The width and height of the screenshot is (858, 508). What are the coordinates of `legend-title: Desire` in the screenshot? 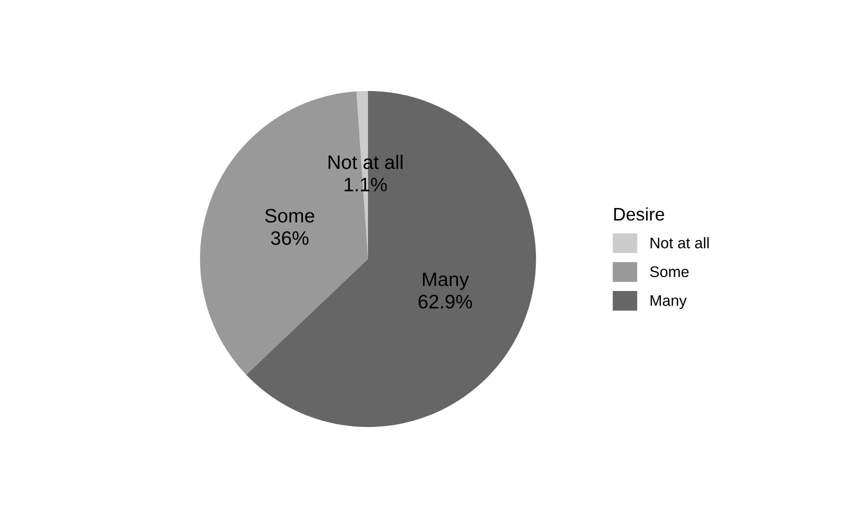 It's located at (639, 214).